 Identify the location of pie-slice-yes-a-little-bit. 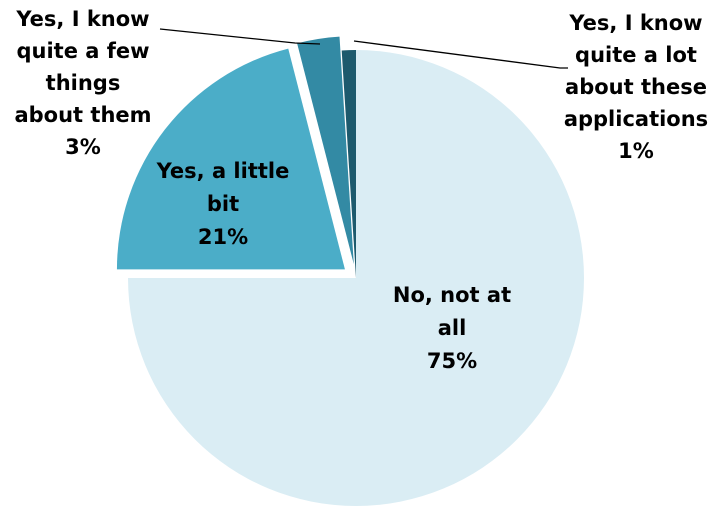
(230, 159).